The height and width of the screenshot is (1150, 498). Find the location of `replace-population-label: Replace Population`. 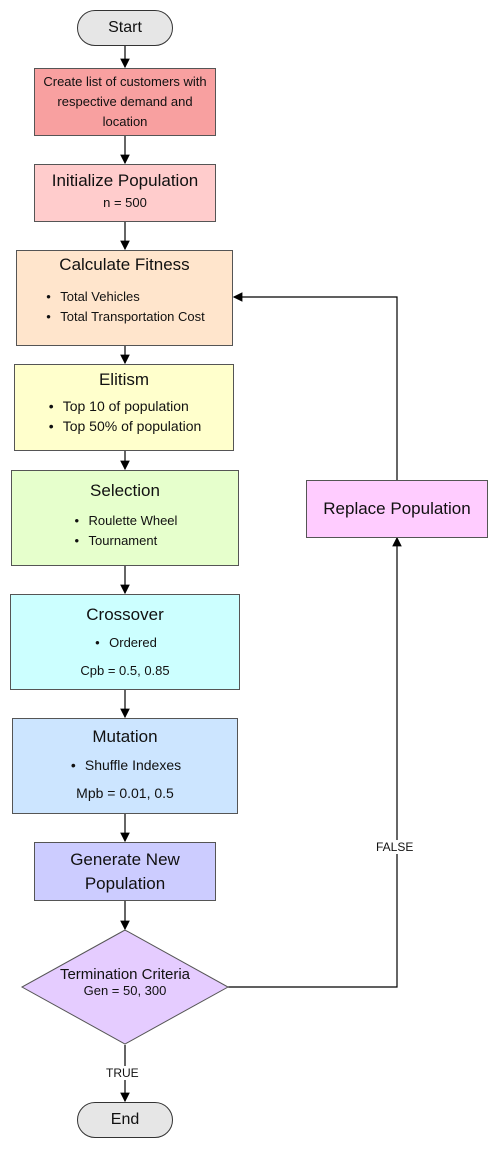

replace-population-label: Replace Population is located at coordinates (397, 508).